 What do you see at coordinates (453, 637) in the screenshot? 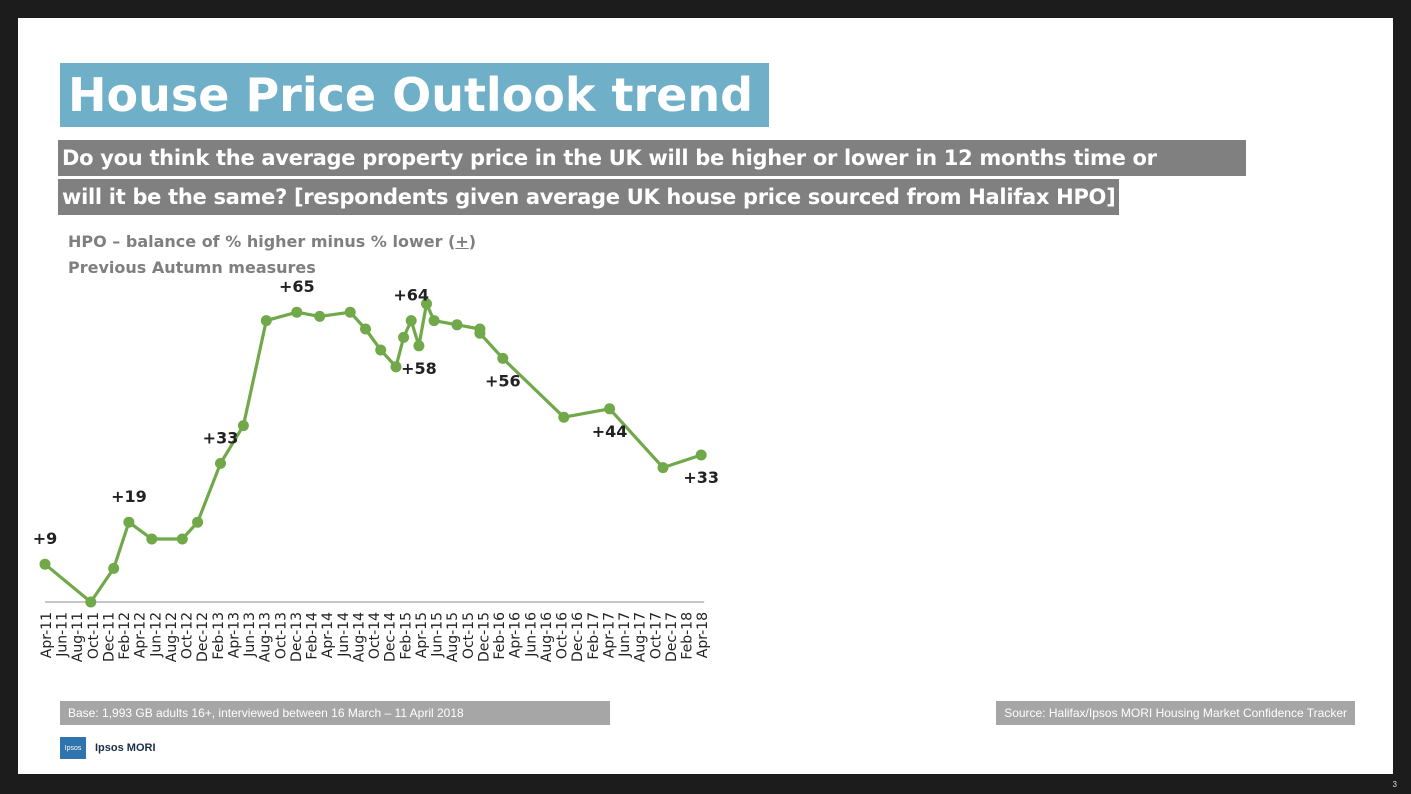
I see `x-tick-label: Aug-15` at bounding box center [453, 637].